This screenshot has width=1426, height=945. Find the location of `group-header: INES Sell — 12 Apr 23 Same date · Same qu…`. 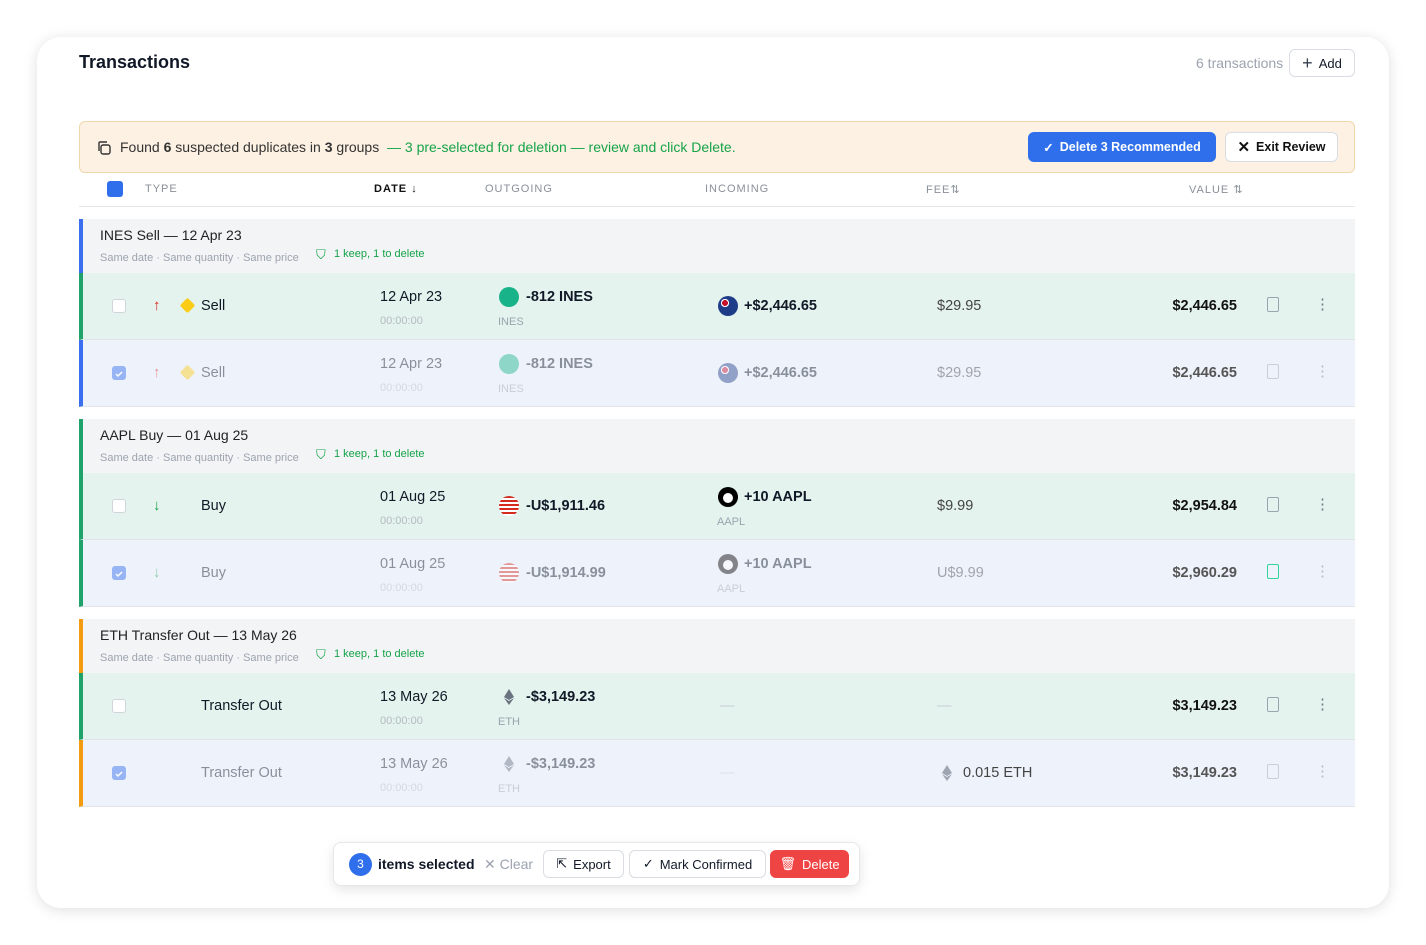

group-header: INES Sell — 12 Apr 23 Same date · Same qu… is located at coordinates (717, 246).